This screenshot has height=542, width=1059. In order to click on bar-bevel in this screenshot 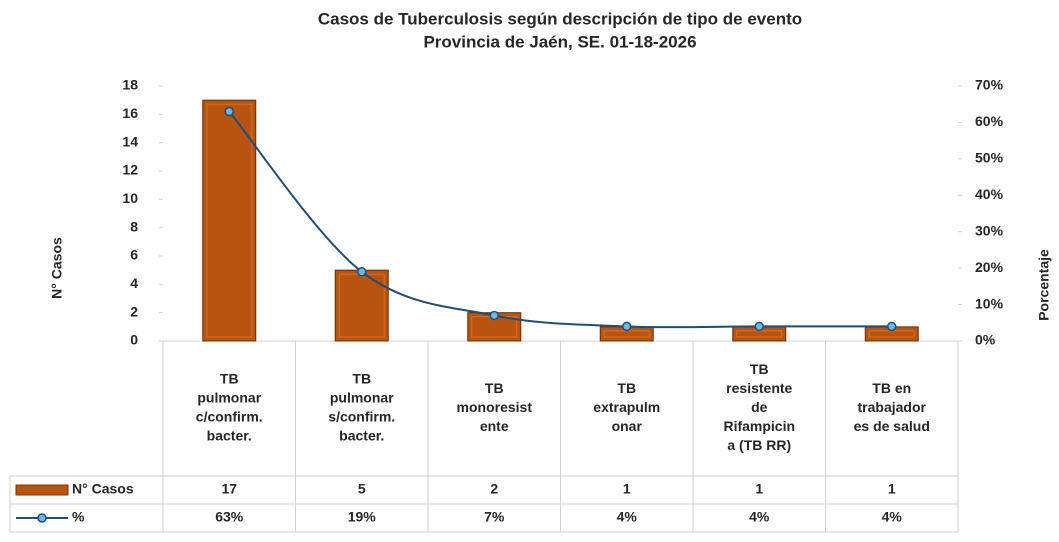, I will do `click(229, 220)`.